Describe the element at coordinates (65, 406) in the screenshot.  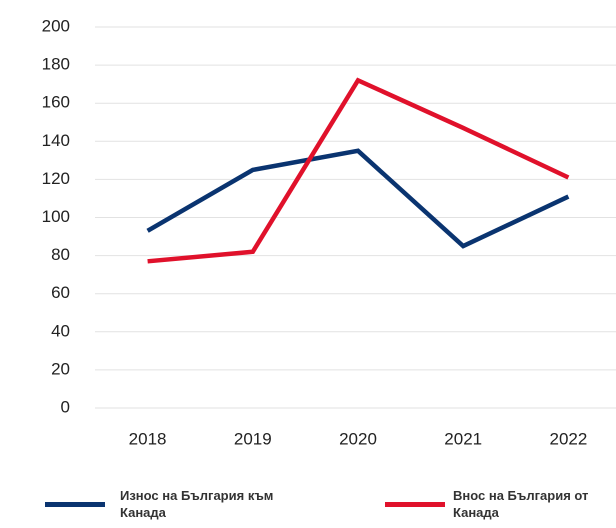
I see `y-tick-label: 0` at that location.